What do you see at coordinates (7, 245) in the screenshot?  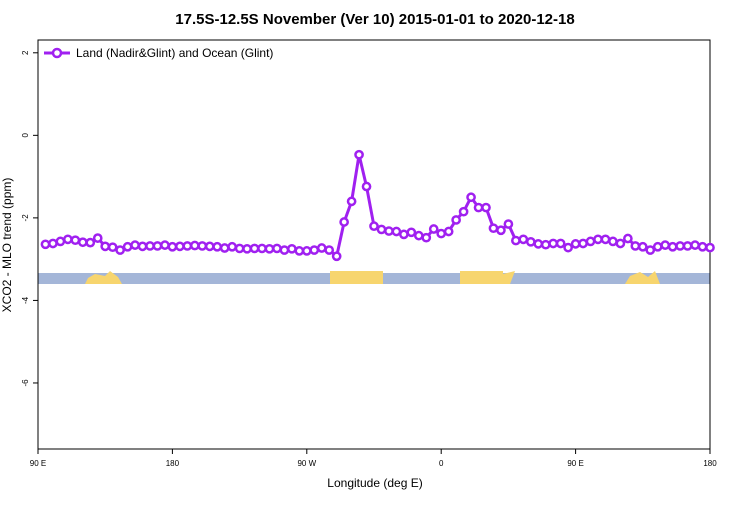 I see `y-axis-label: XCO2 - MLO trend (ppm)` at bounding box center [7, 245].